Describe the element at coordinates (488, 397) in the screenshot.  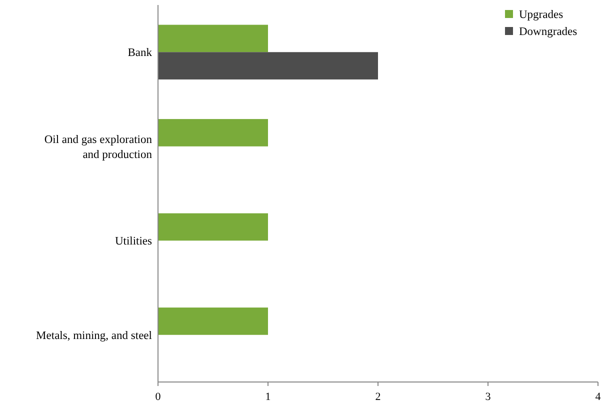
I see `x-tick-label: 3` at that location.